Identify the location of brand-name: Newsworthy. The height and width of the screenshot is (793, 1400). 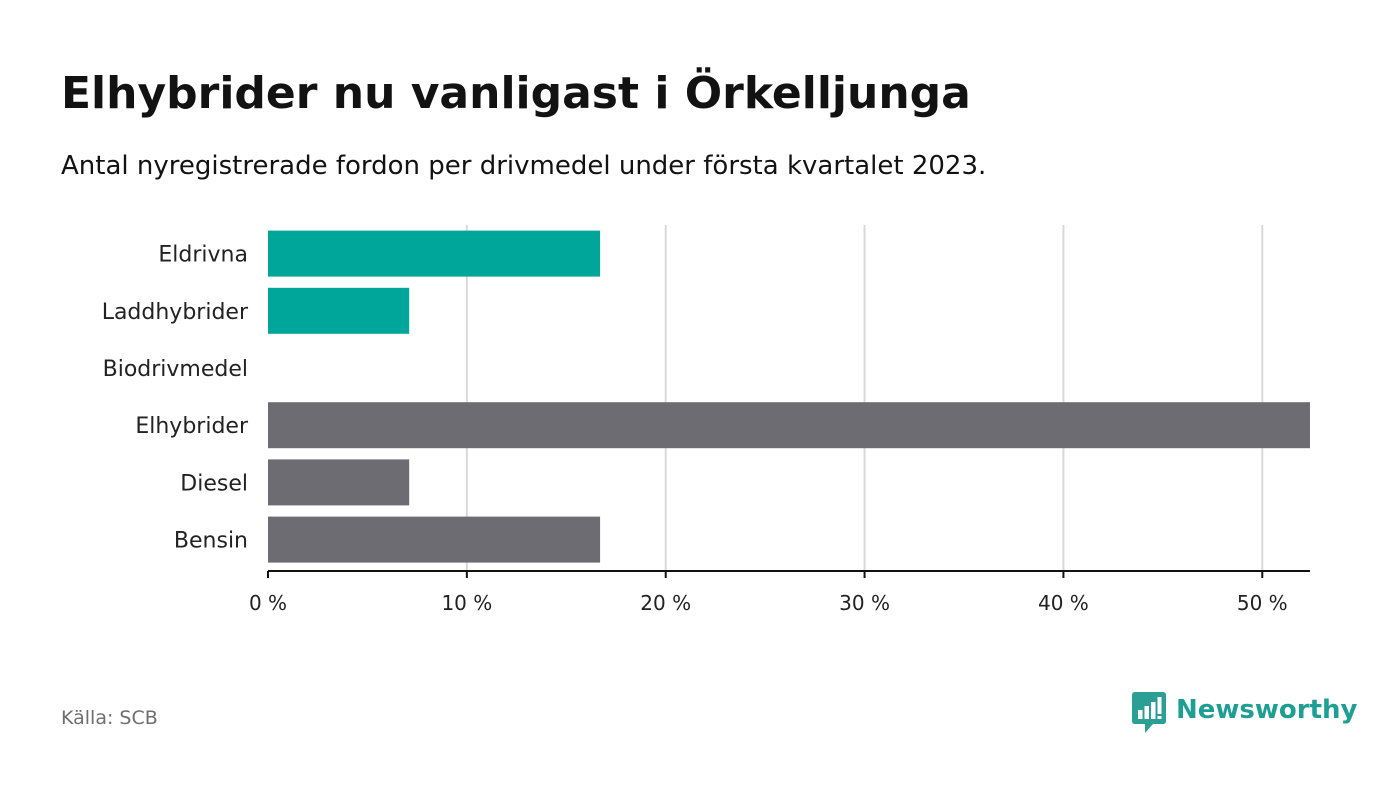
(1267, 710).